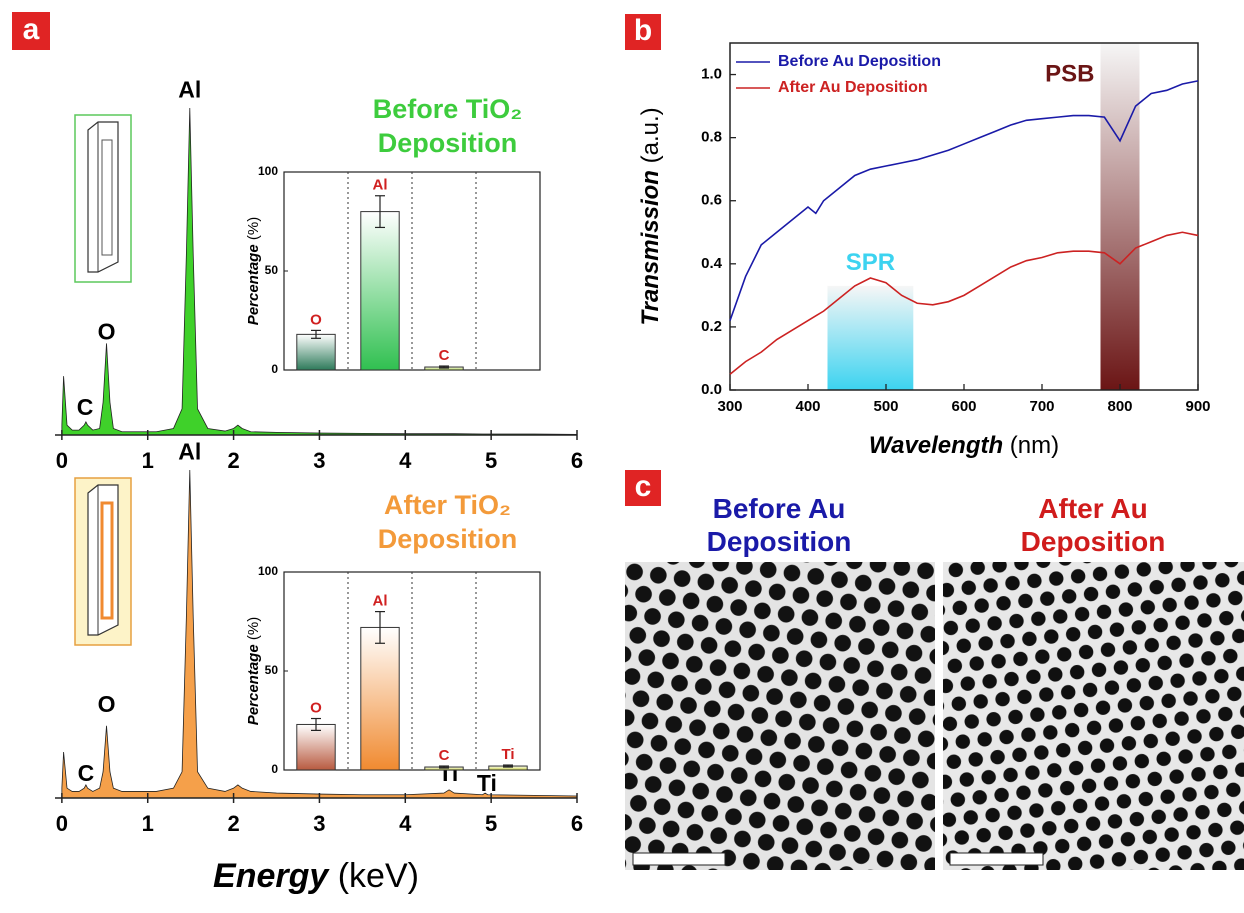 The image size is (1244, 913). Describe the element at coordinates (507, 754) in the screenshot. I see `bar-label: Ti` at that location.